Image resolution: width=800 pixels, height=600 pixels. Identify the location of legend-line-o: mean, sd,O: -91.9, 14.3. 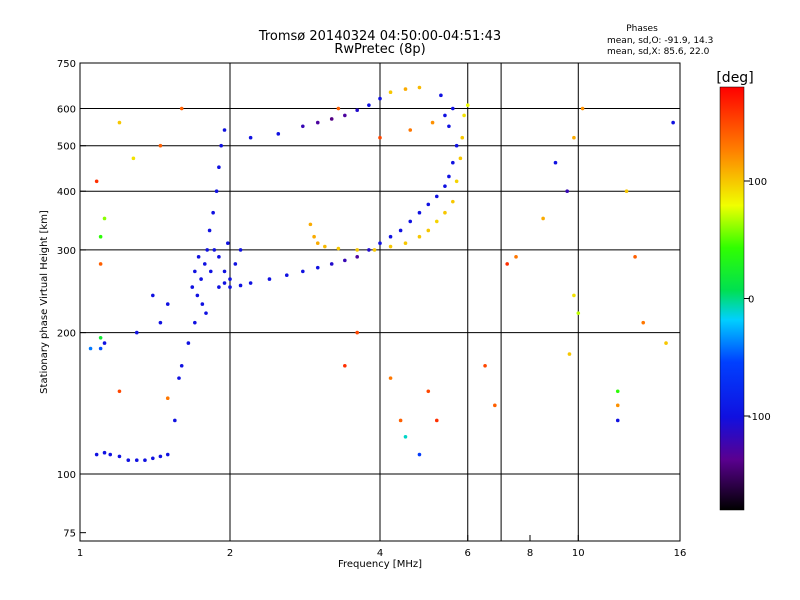
(660, 41).